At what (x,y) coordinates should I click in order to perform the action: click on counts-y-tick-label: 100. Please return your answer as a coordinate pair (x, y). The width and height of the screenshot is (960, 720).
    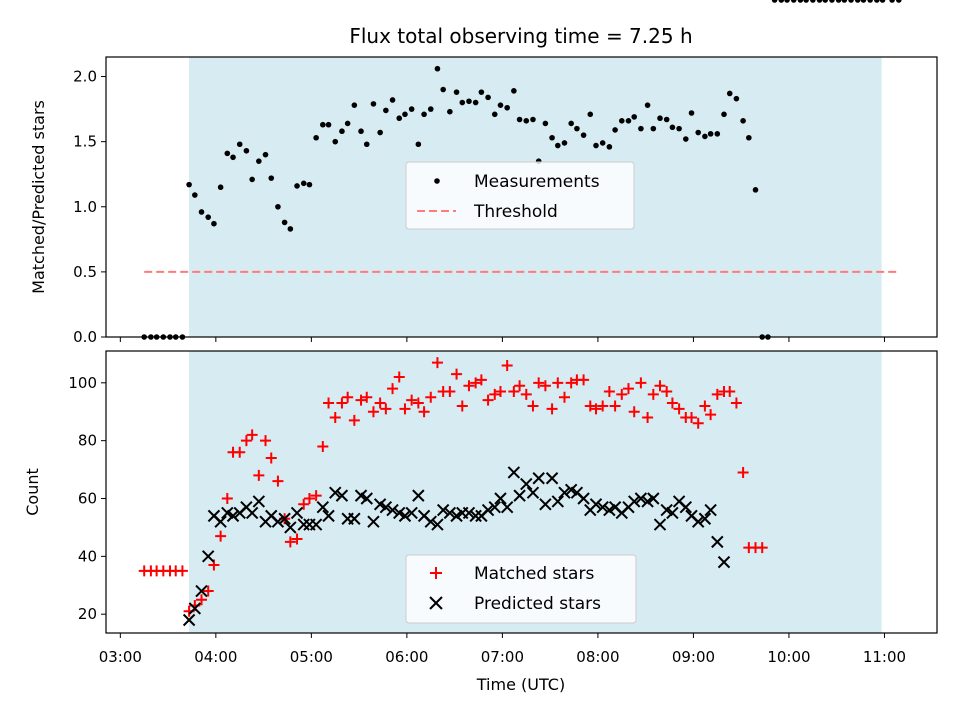
    Looking at the image, I should click on (82, 383).